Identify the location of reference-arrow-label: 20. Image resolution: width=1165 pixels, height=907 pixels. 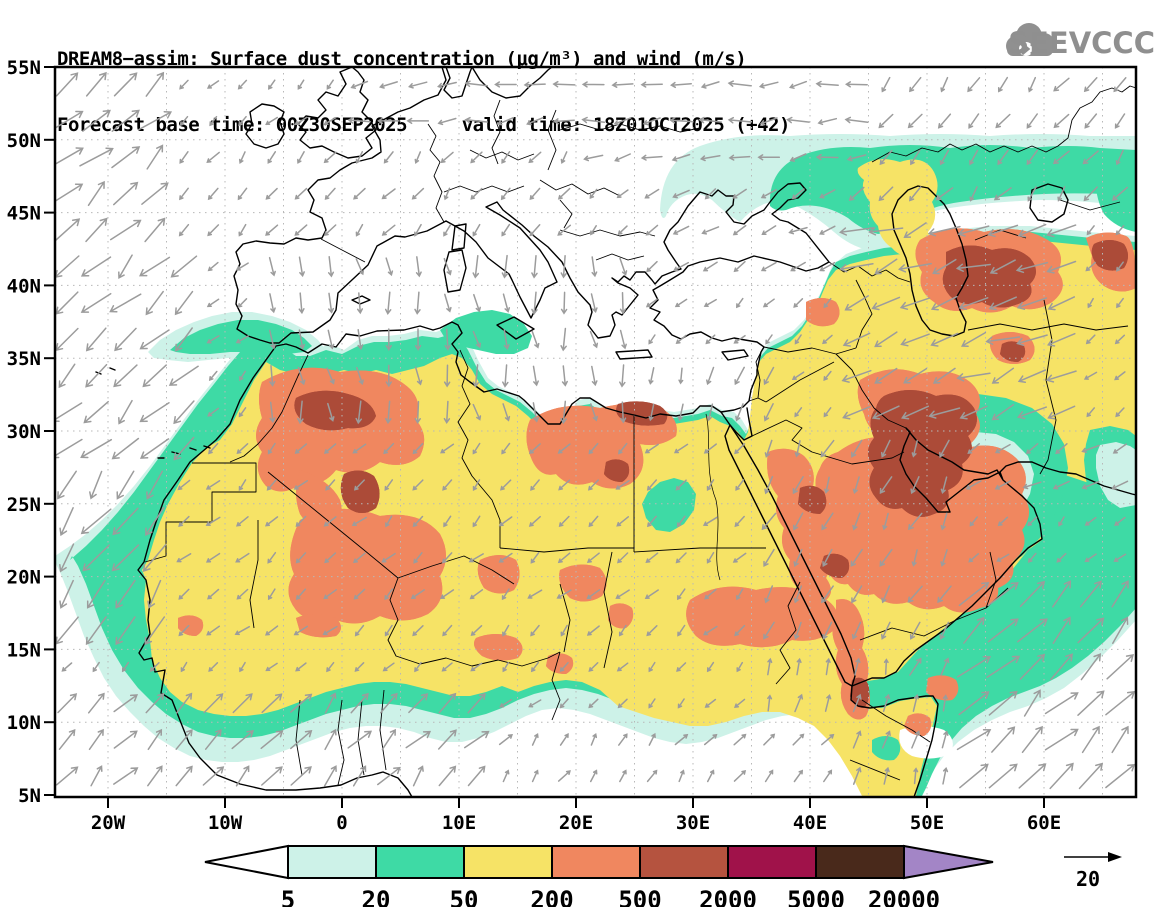
(1088, 879).